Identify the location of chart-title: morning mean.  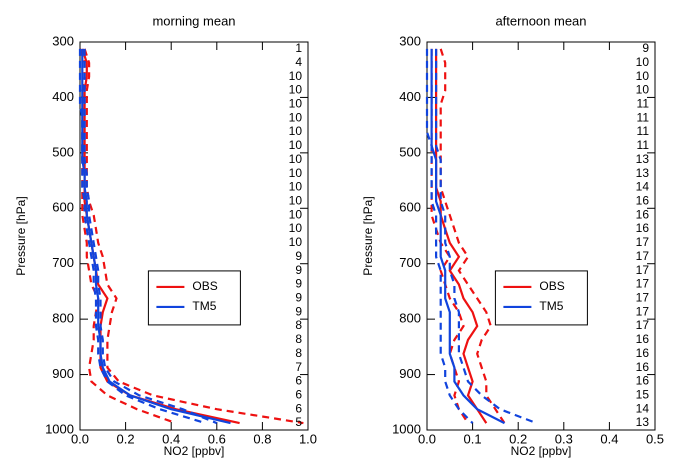
(193, 20).